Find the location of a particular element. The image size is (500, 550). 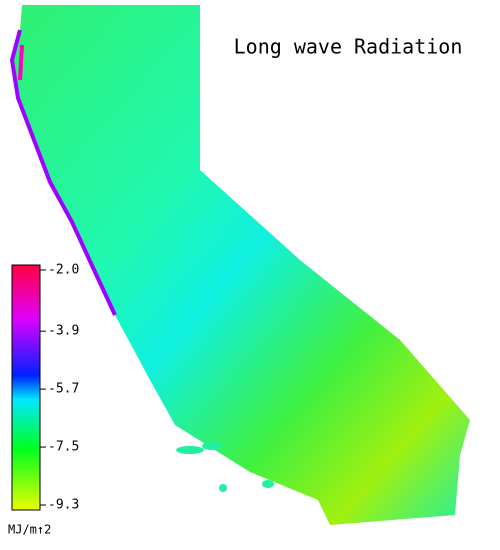

colorbar-tick-label: -9.3 is located at coordinates (63, 505).